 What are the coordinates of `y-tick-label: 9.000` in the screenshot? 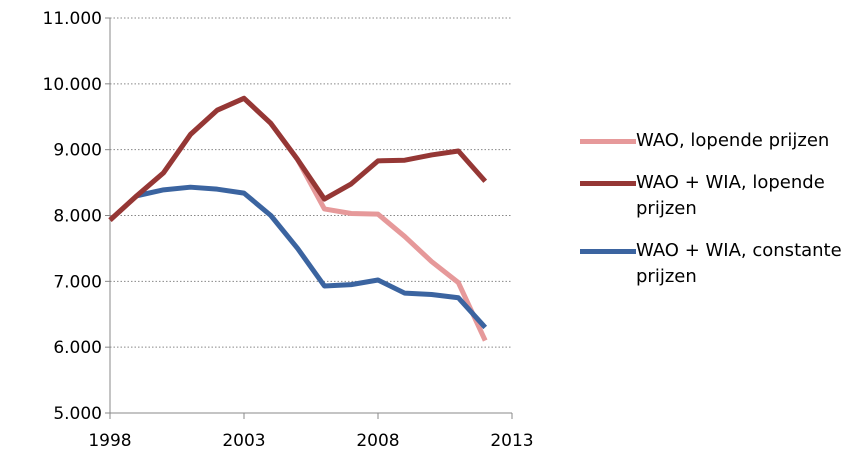 It's located at (77, 151).